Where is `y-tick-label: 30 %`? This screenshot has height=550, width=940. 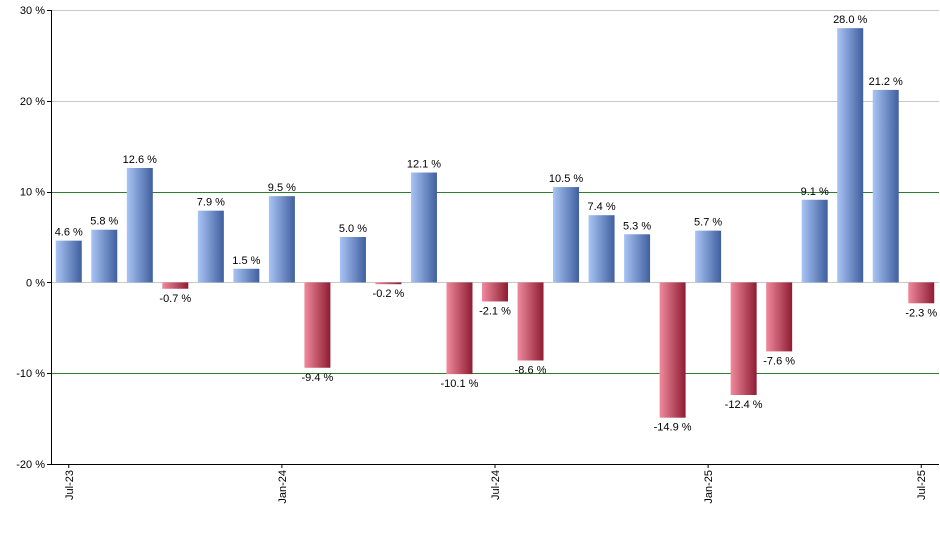 y-tick-label: 30 % is located at coordinates (32, 11).